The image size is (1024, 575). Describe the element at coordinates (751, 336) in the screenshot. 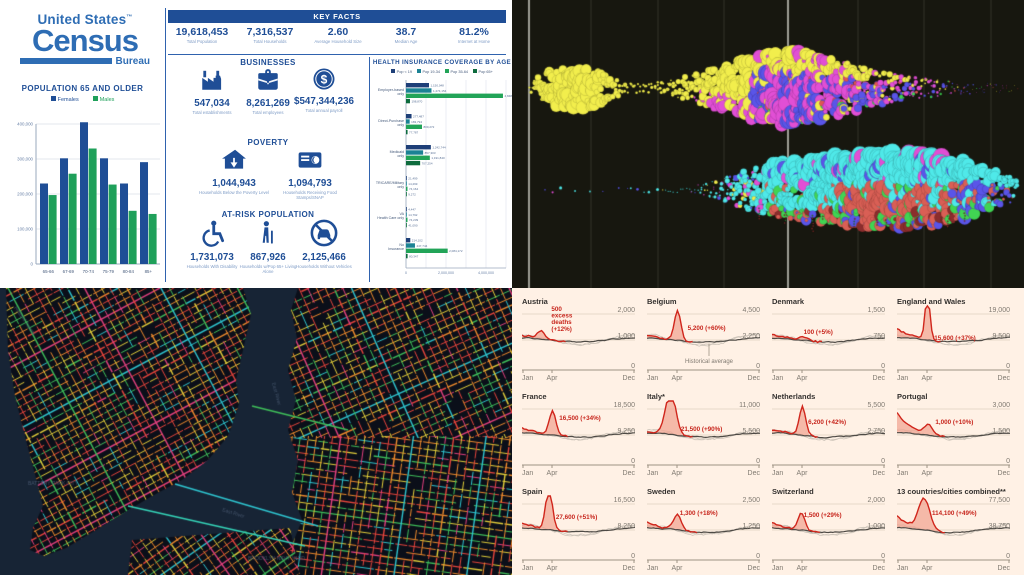

I see `svg-text: 2,250` at that location.